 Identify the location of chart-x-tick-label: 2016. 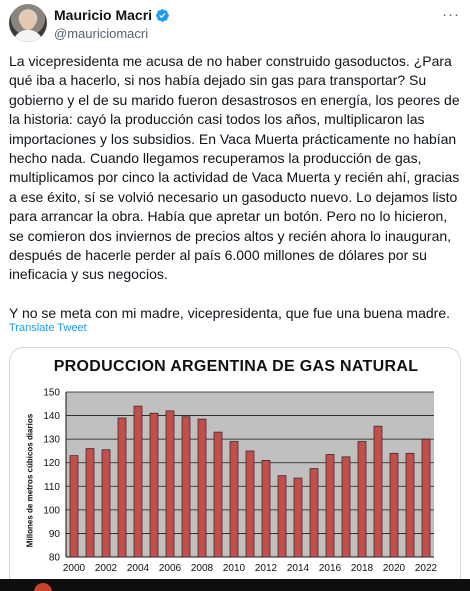
(330, 568).